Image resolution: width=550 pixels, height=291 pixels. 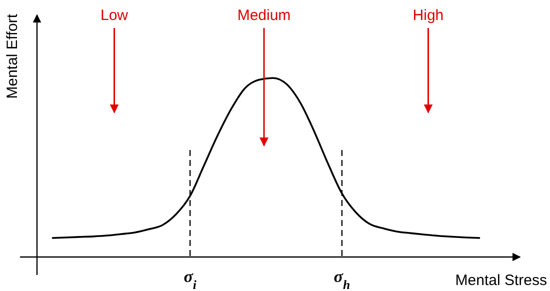 What do you see at coordinates (501, 280) in the screenshot?
I see `x-axis-title: Mental Stress` at bounding box center [501, 280].